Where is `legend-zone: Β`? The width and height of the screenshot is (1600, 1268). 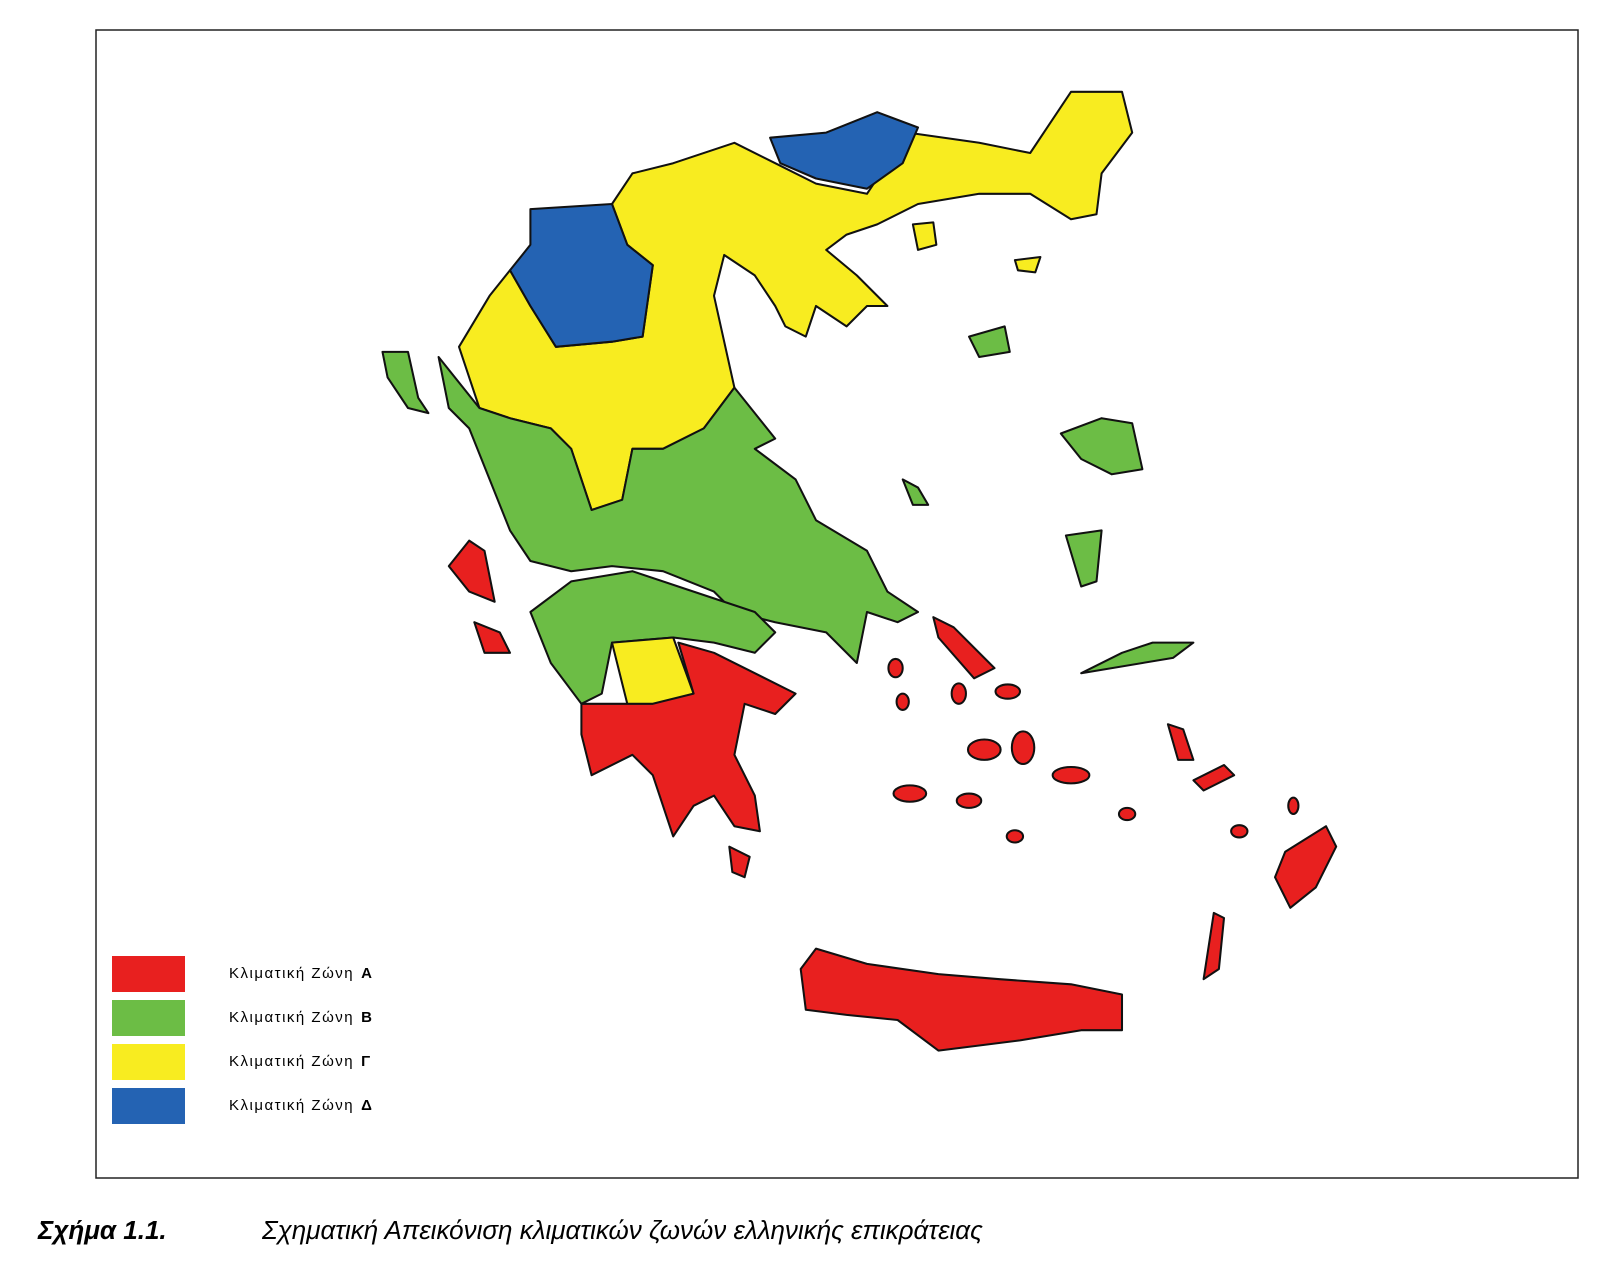 legend-zone: Β is located at coordinates (367, 1017).